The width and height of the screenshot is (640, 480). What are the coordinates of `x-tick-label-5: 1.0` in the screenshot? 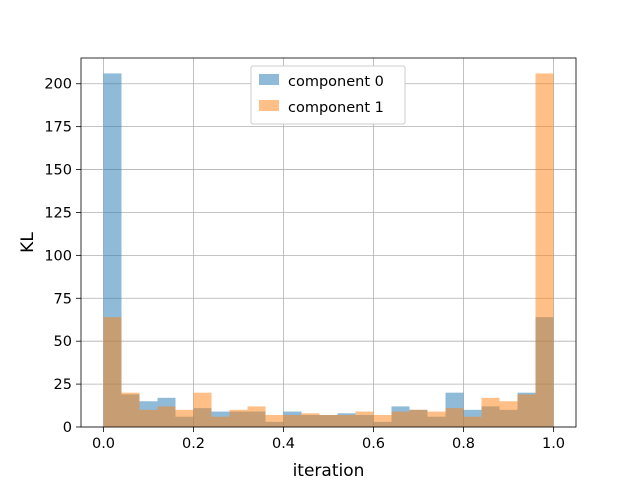 It's located at (553, 444).